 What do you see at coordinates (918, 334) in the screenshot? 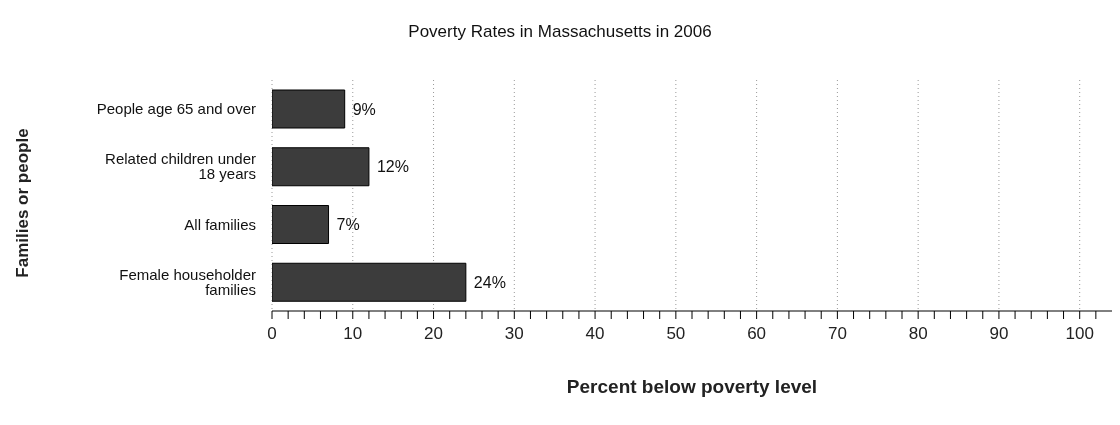
I see `x-tick-label: 80` at bounding box center [918, 334].